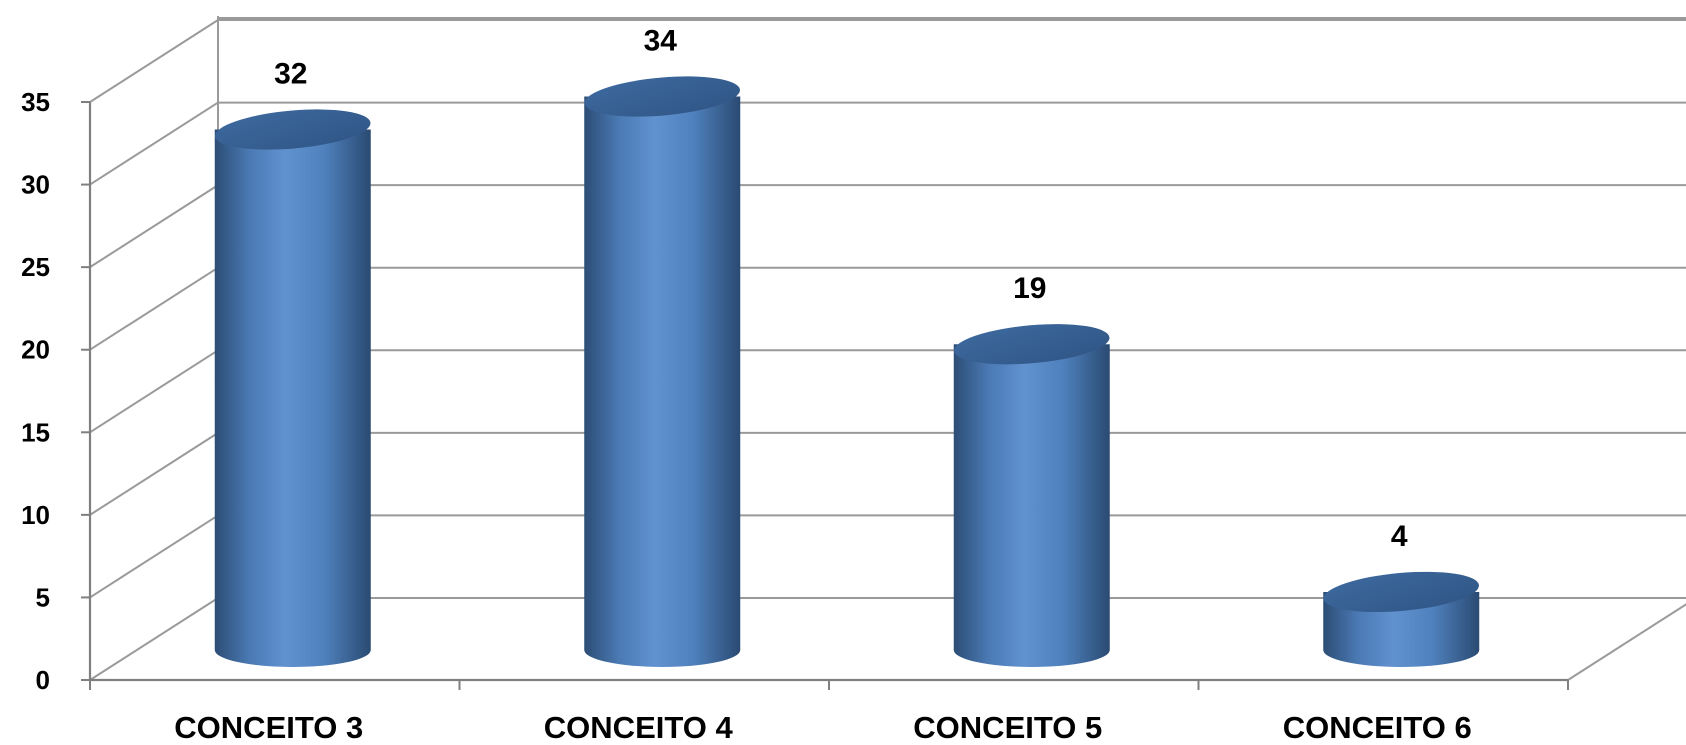  I want to click on y-tick-label: 20, so click(35, 350).